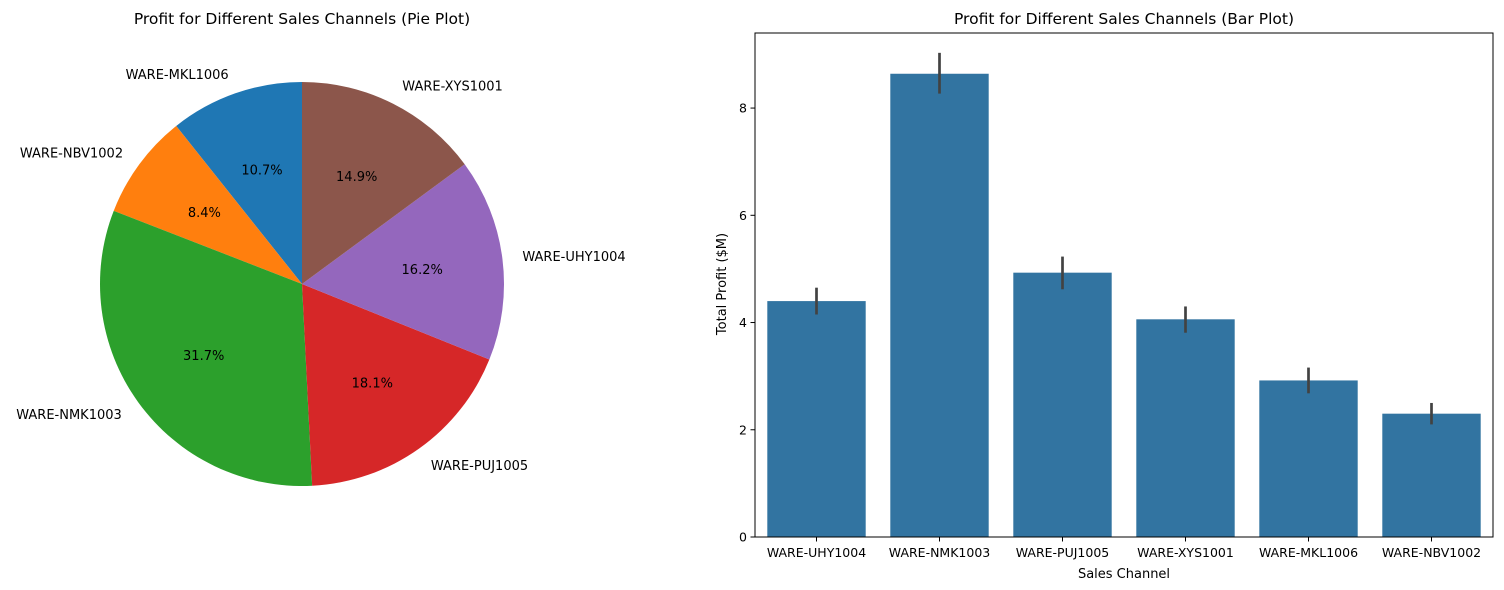 This screenshot has height=590, width=1504. I want to click on pie-slice-pct-3: 18.1%, so click(372, 384).